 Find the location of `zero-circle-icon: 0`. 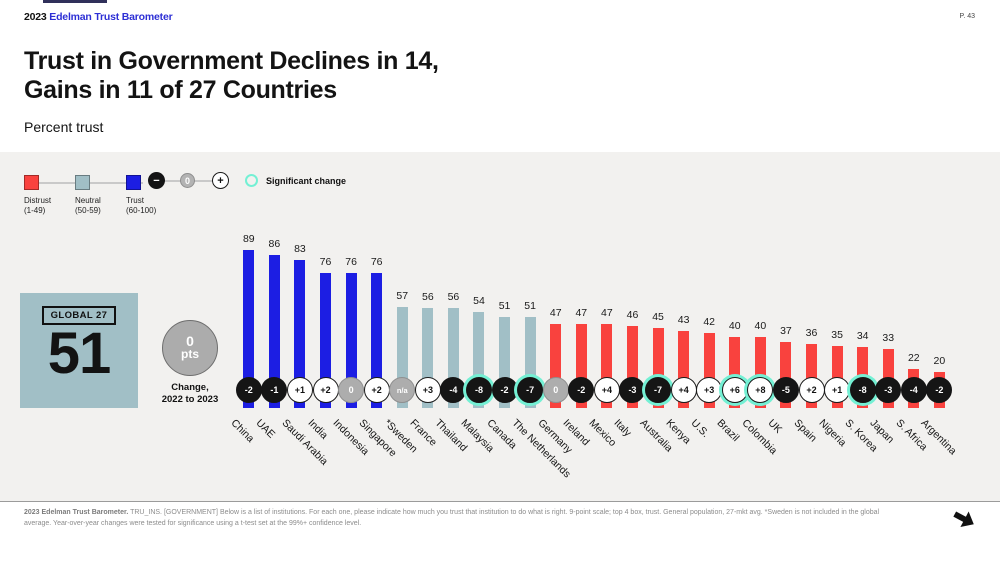

zero-circle-icon: 0 is located at coordinates (187, 180).